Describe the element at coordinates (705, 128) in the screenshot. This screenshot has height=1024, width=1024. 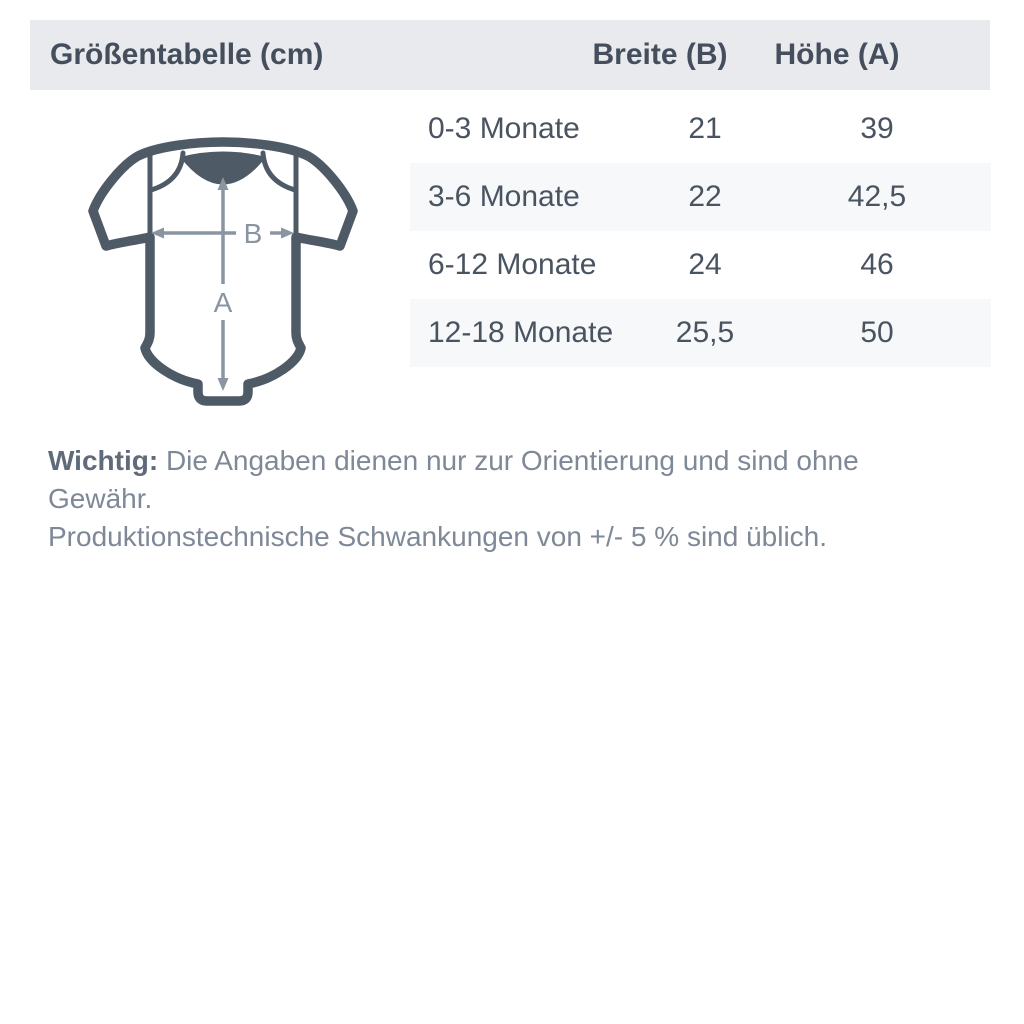
I see `breite-value: 21` at that location.